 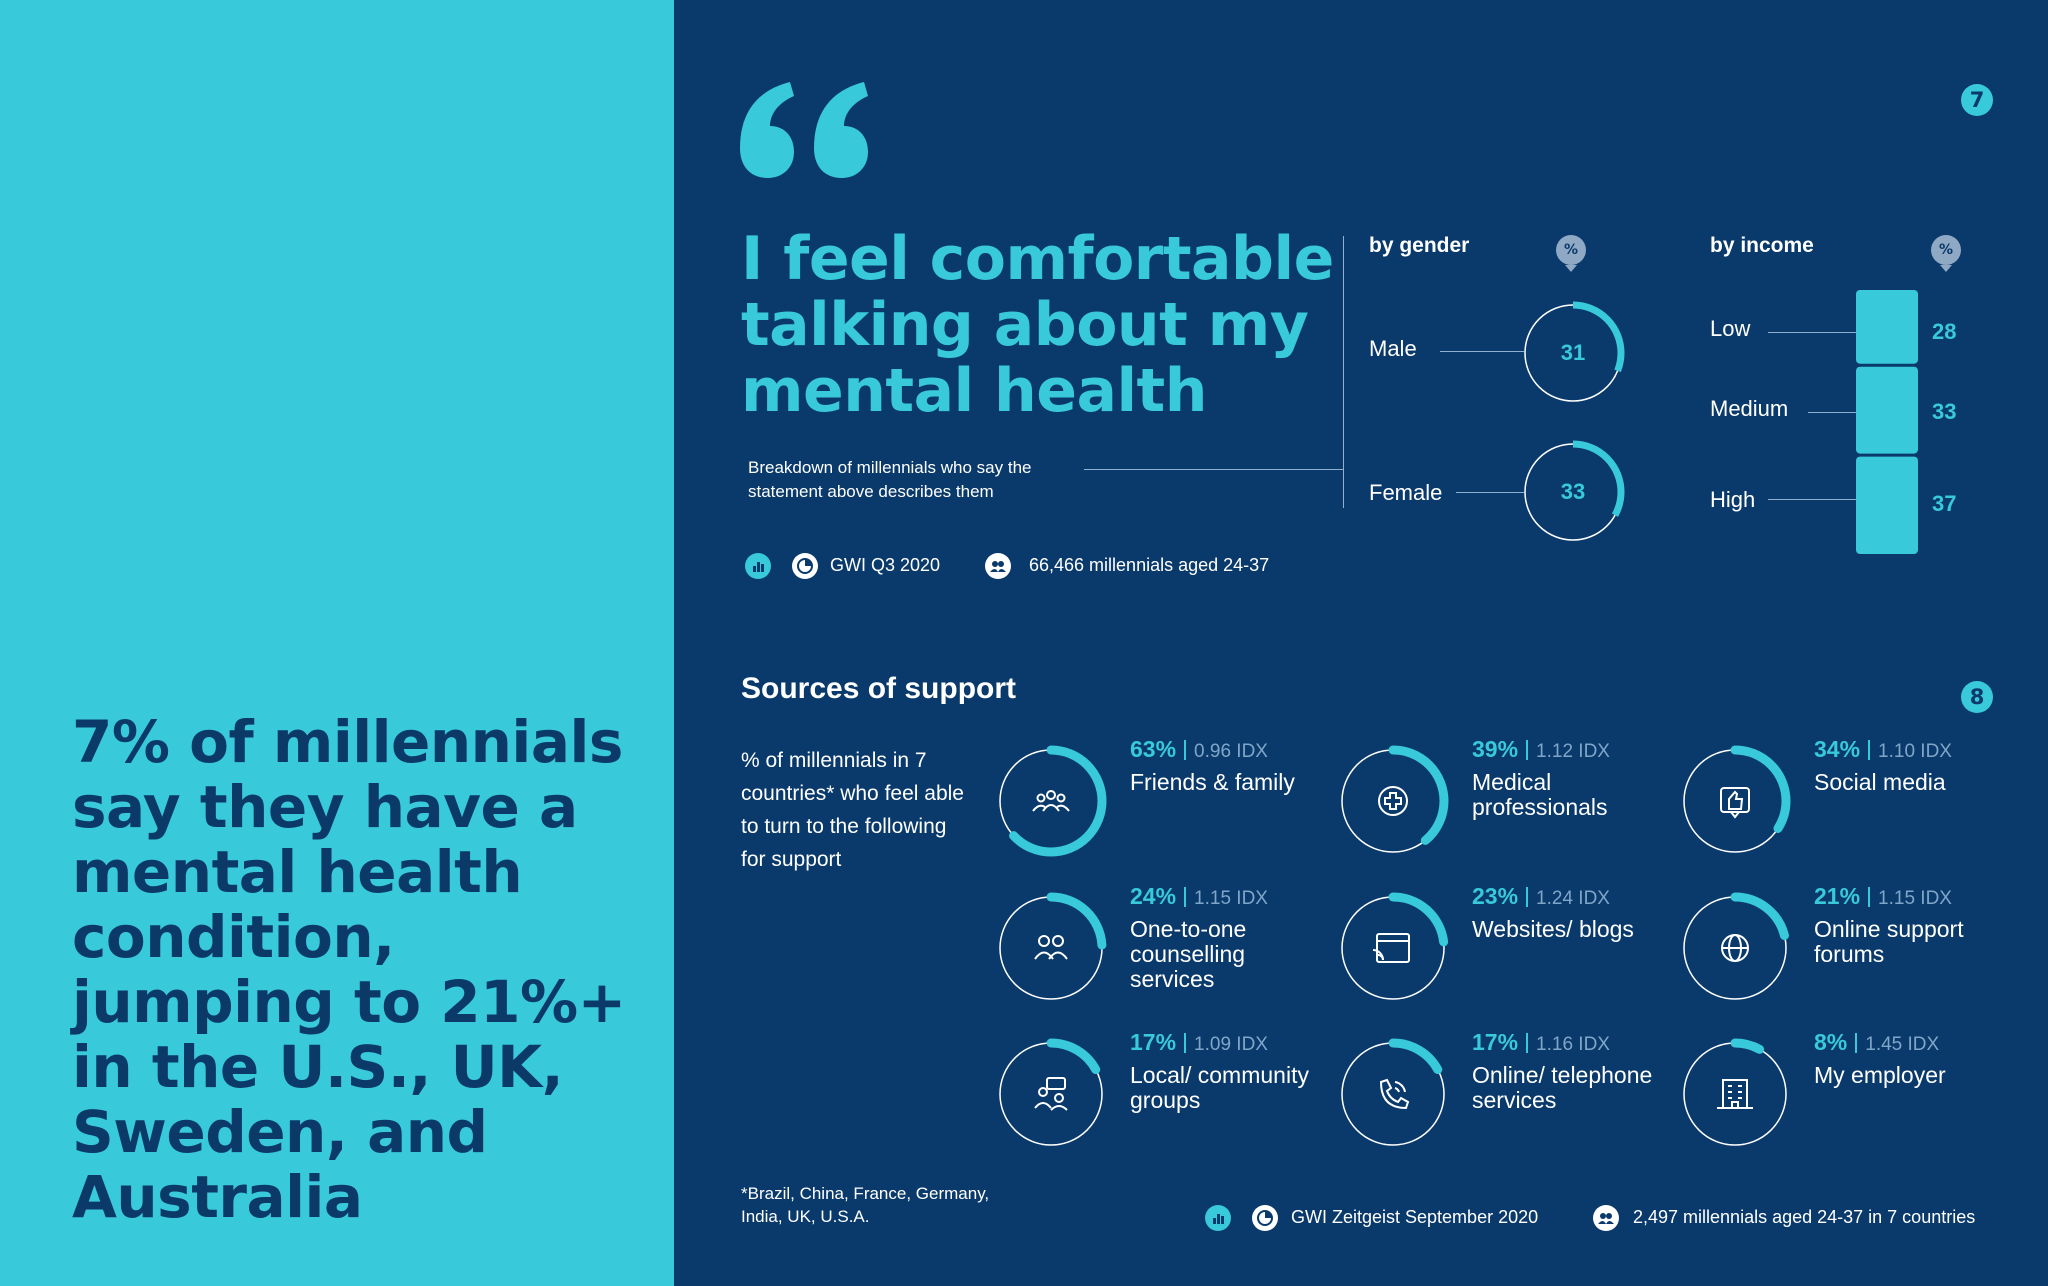 I want to click on gender-label-female: Female, so click(x=1406, y=492).